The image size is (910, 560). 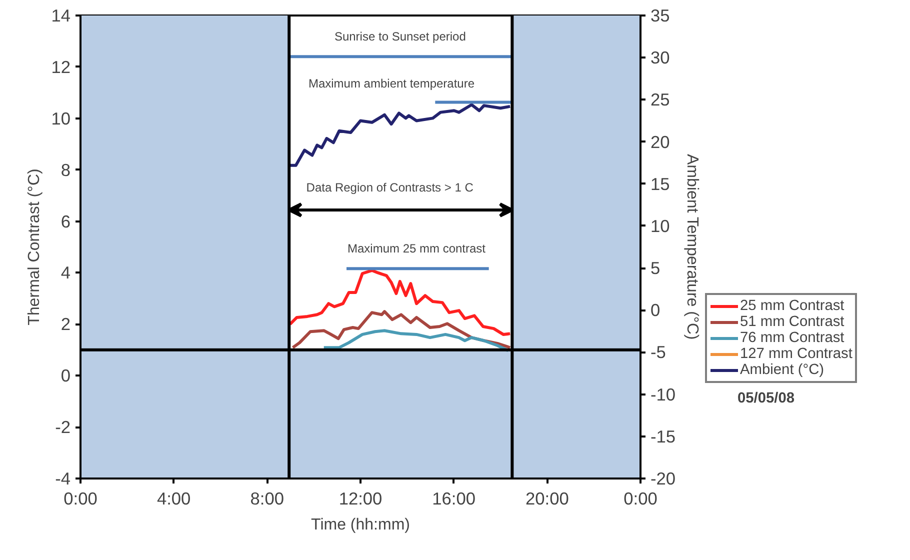 What do you see at coordinates (65, 376) in the screenshot?
I see `y-tick-label: 0` at bounding box center [65, 376].